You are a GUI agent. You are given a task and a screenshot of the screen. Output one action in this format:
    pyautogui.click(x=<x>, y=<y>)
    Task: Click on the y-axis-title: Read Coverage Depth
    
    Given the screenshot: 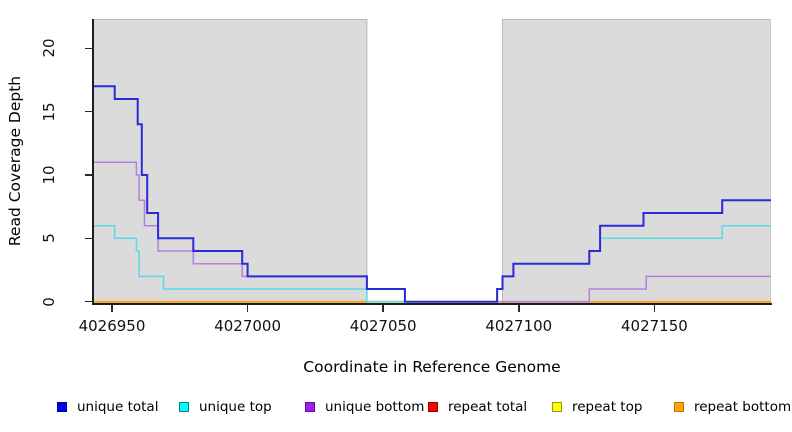 What is the action you would take?
    pyautogui.click(x=15, y=161)
    